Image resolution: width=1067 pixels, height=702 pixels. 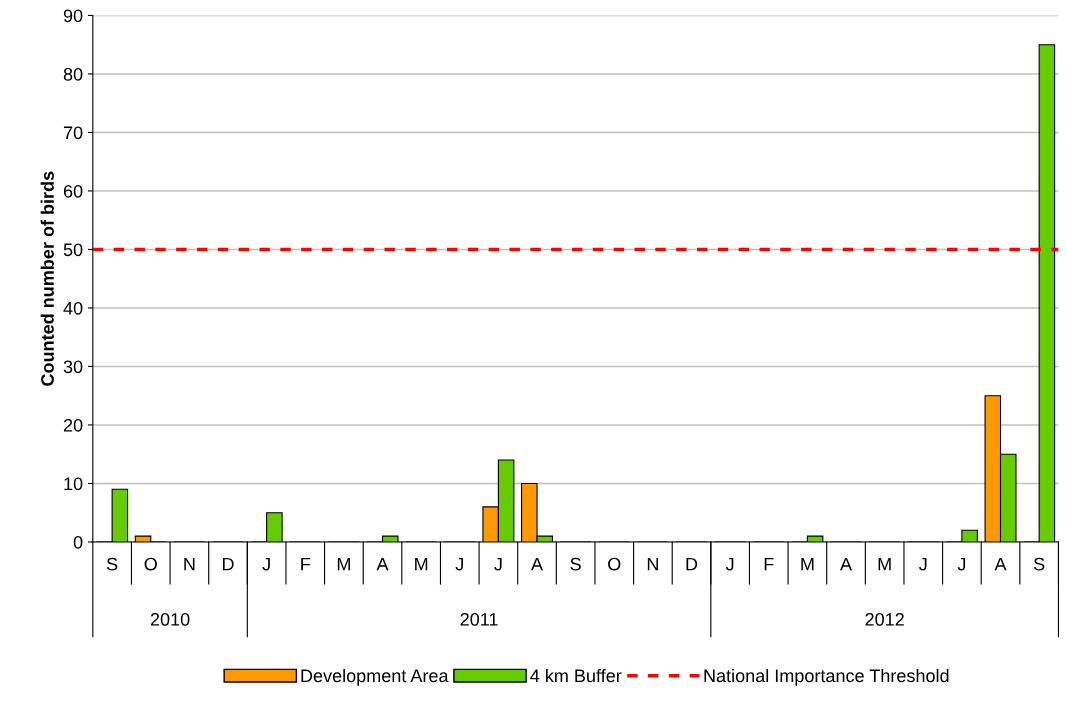 I want to click on y-tick-label: 20, so click(x=73, y=425).